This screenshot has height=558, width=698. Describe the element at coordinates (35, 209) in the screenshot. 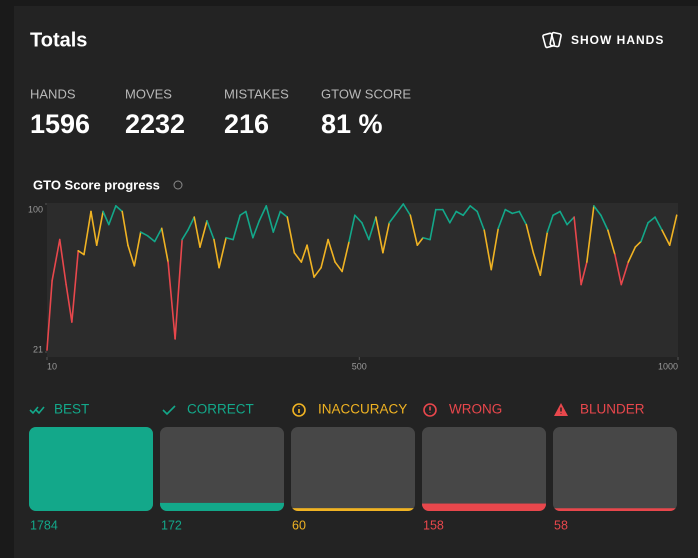

I see `y-tick-label: 100` at that location.